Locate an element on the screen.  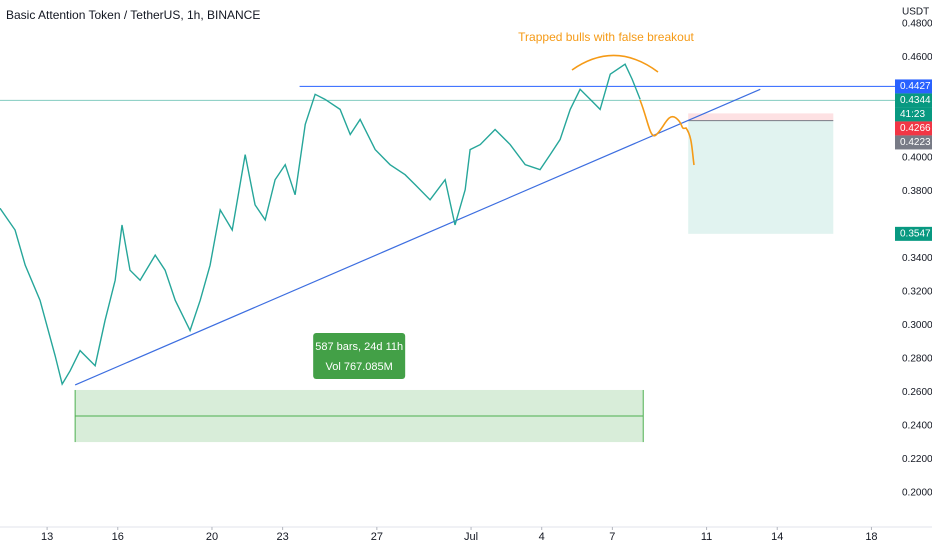
target-zone is located at coordinates (761, 177).